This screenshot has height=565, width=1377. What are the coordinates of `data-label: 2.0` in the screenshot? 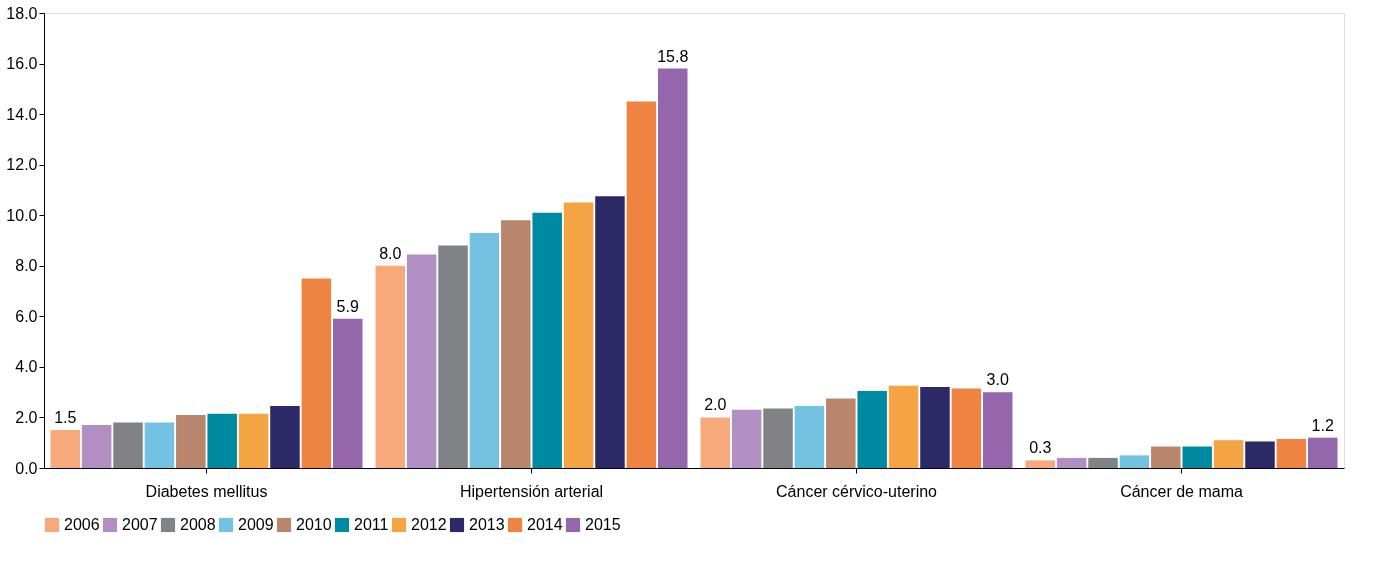 It's located at (715, 405).